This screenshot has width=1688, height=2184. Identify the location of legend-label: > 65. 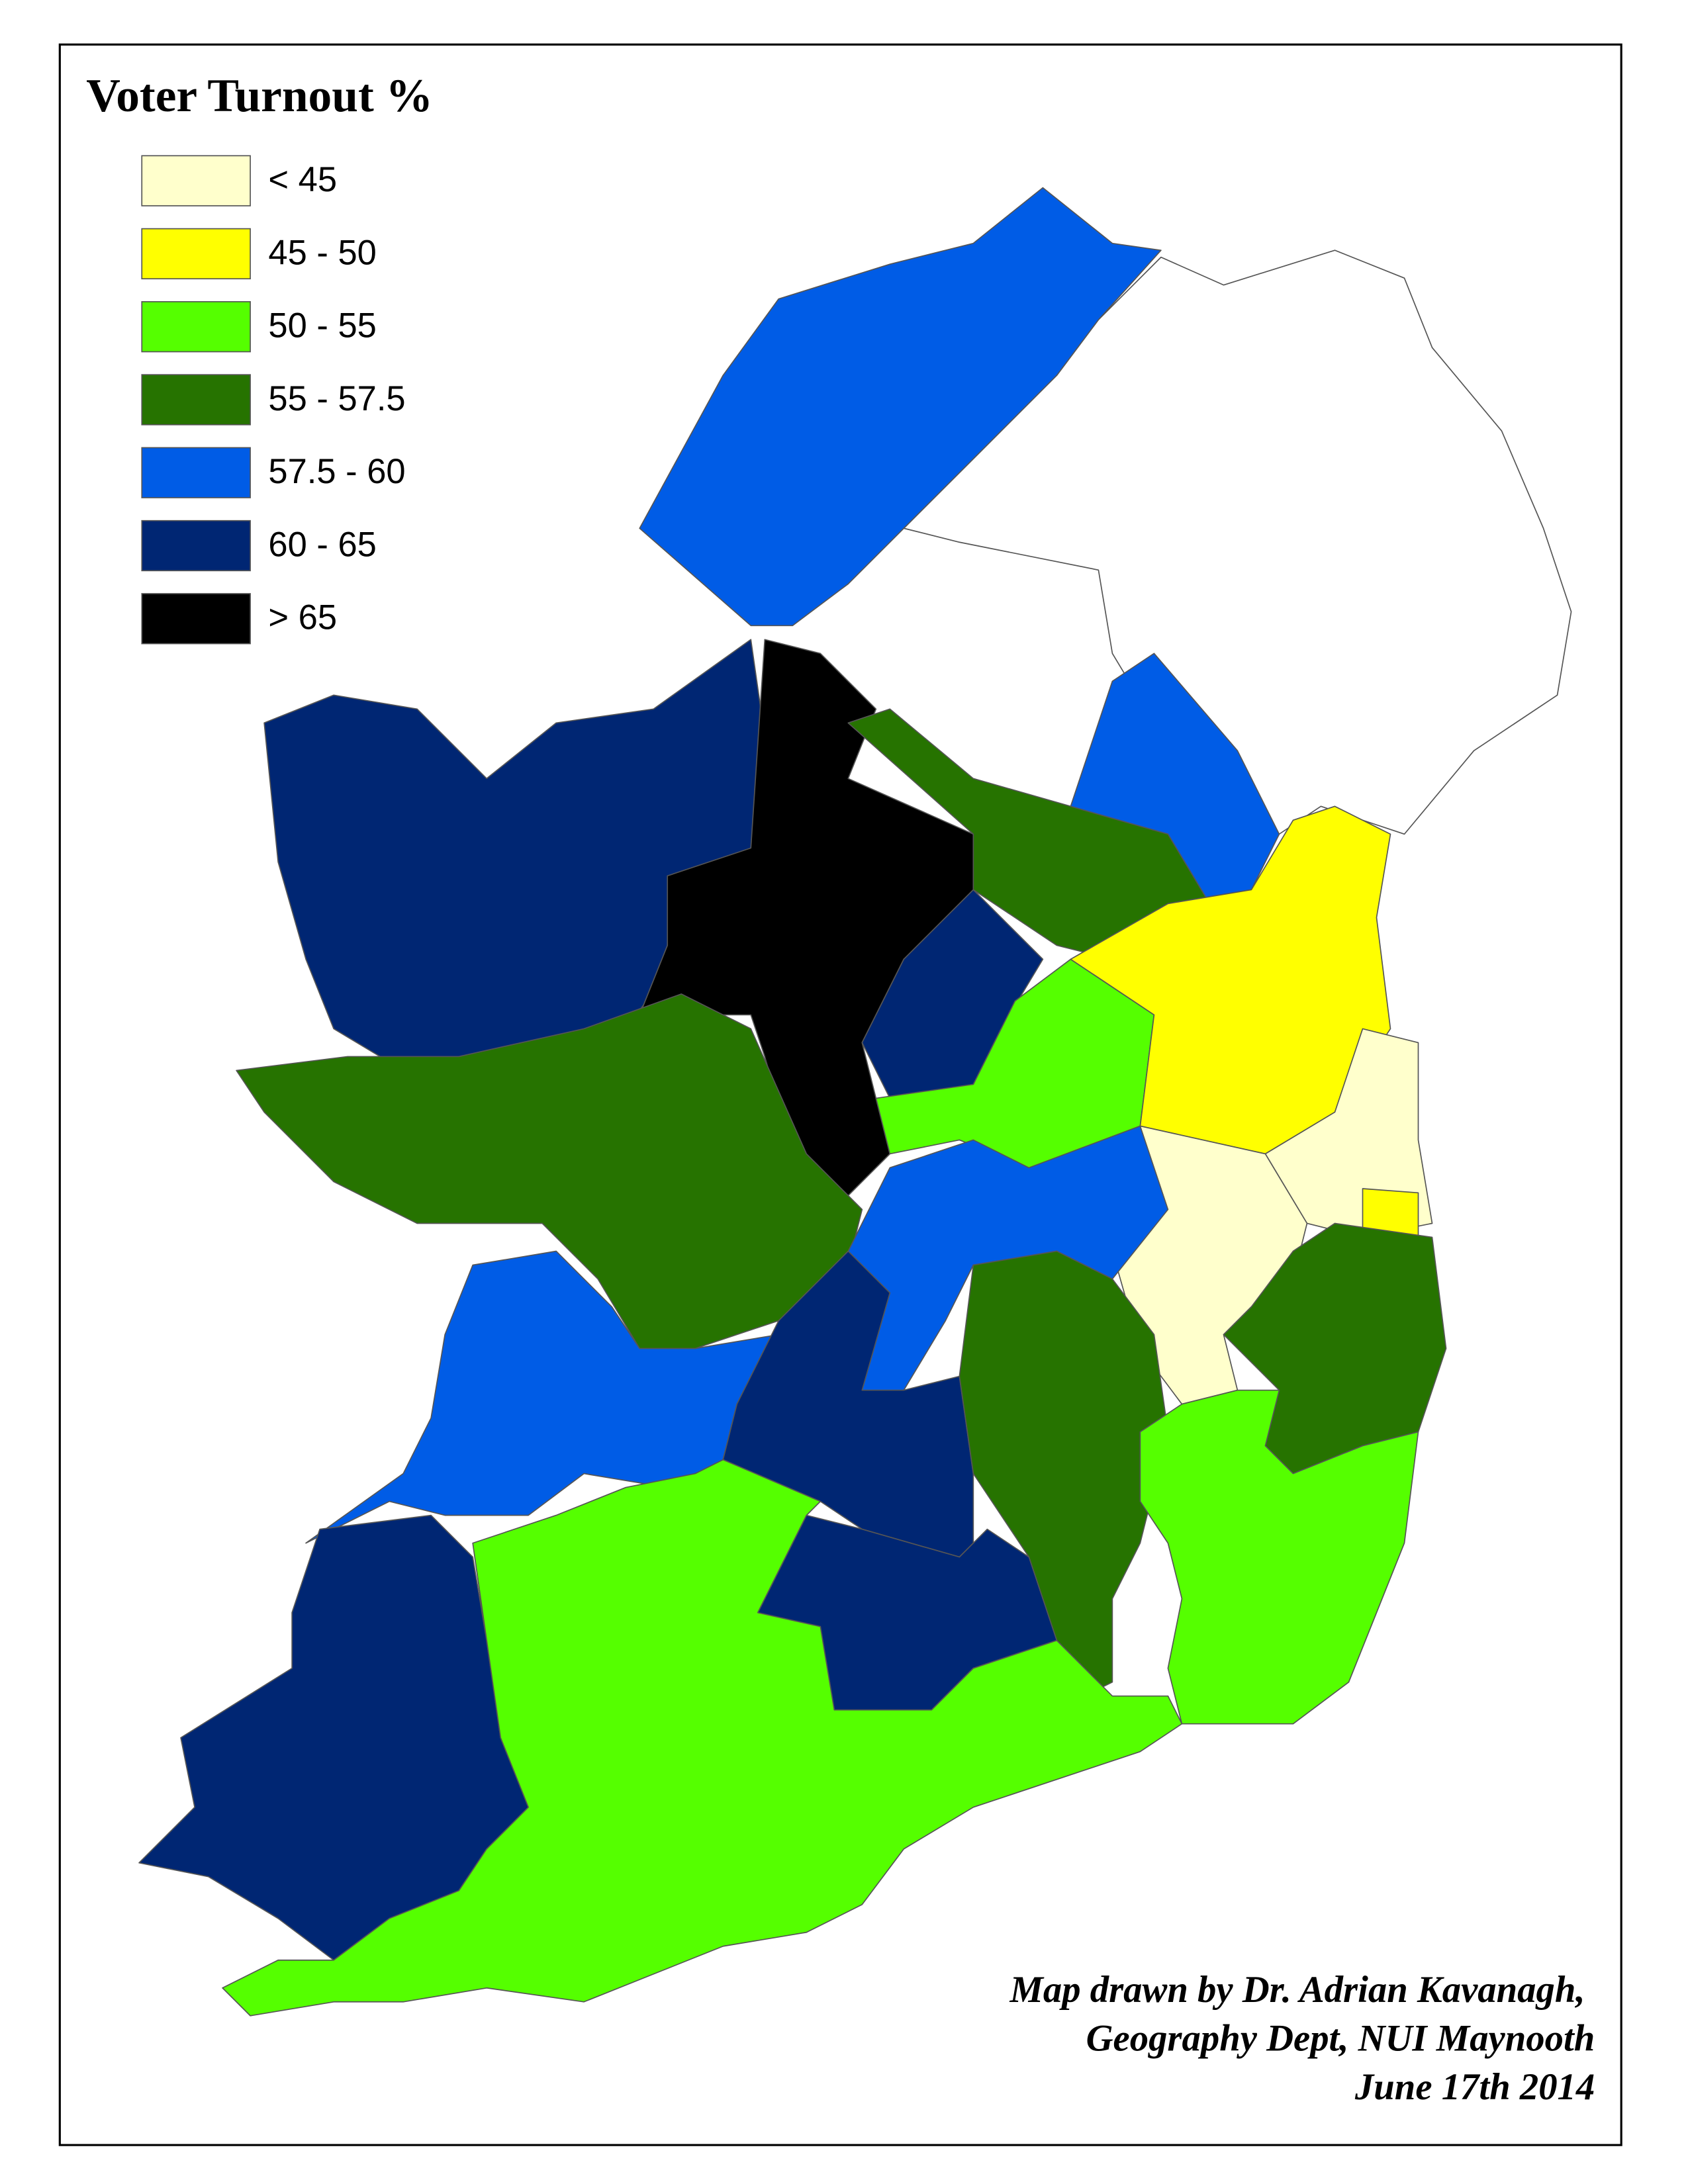
(302, 617).